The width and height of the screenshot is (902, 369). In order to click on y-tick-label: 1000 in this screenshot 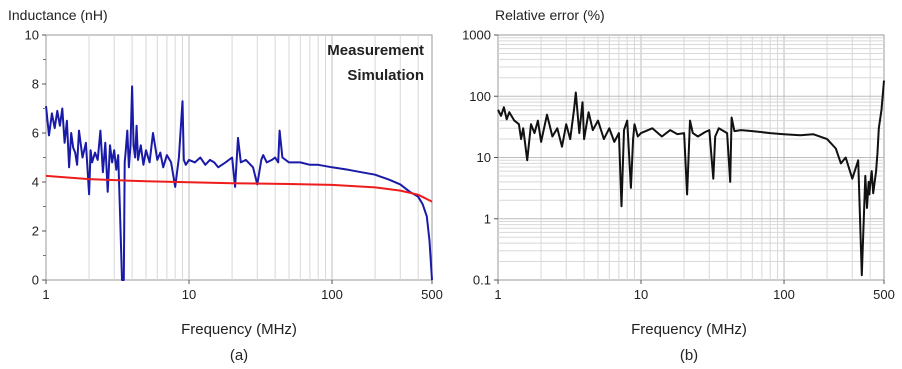, I will do `click(476, 35)`.